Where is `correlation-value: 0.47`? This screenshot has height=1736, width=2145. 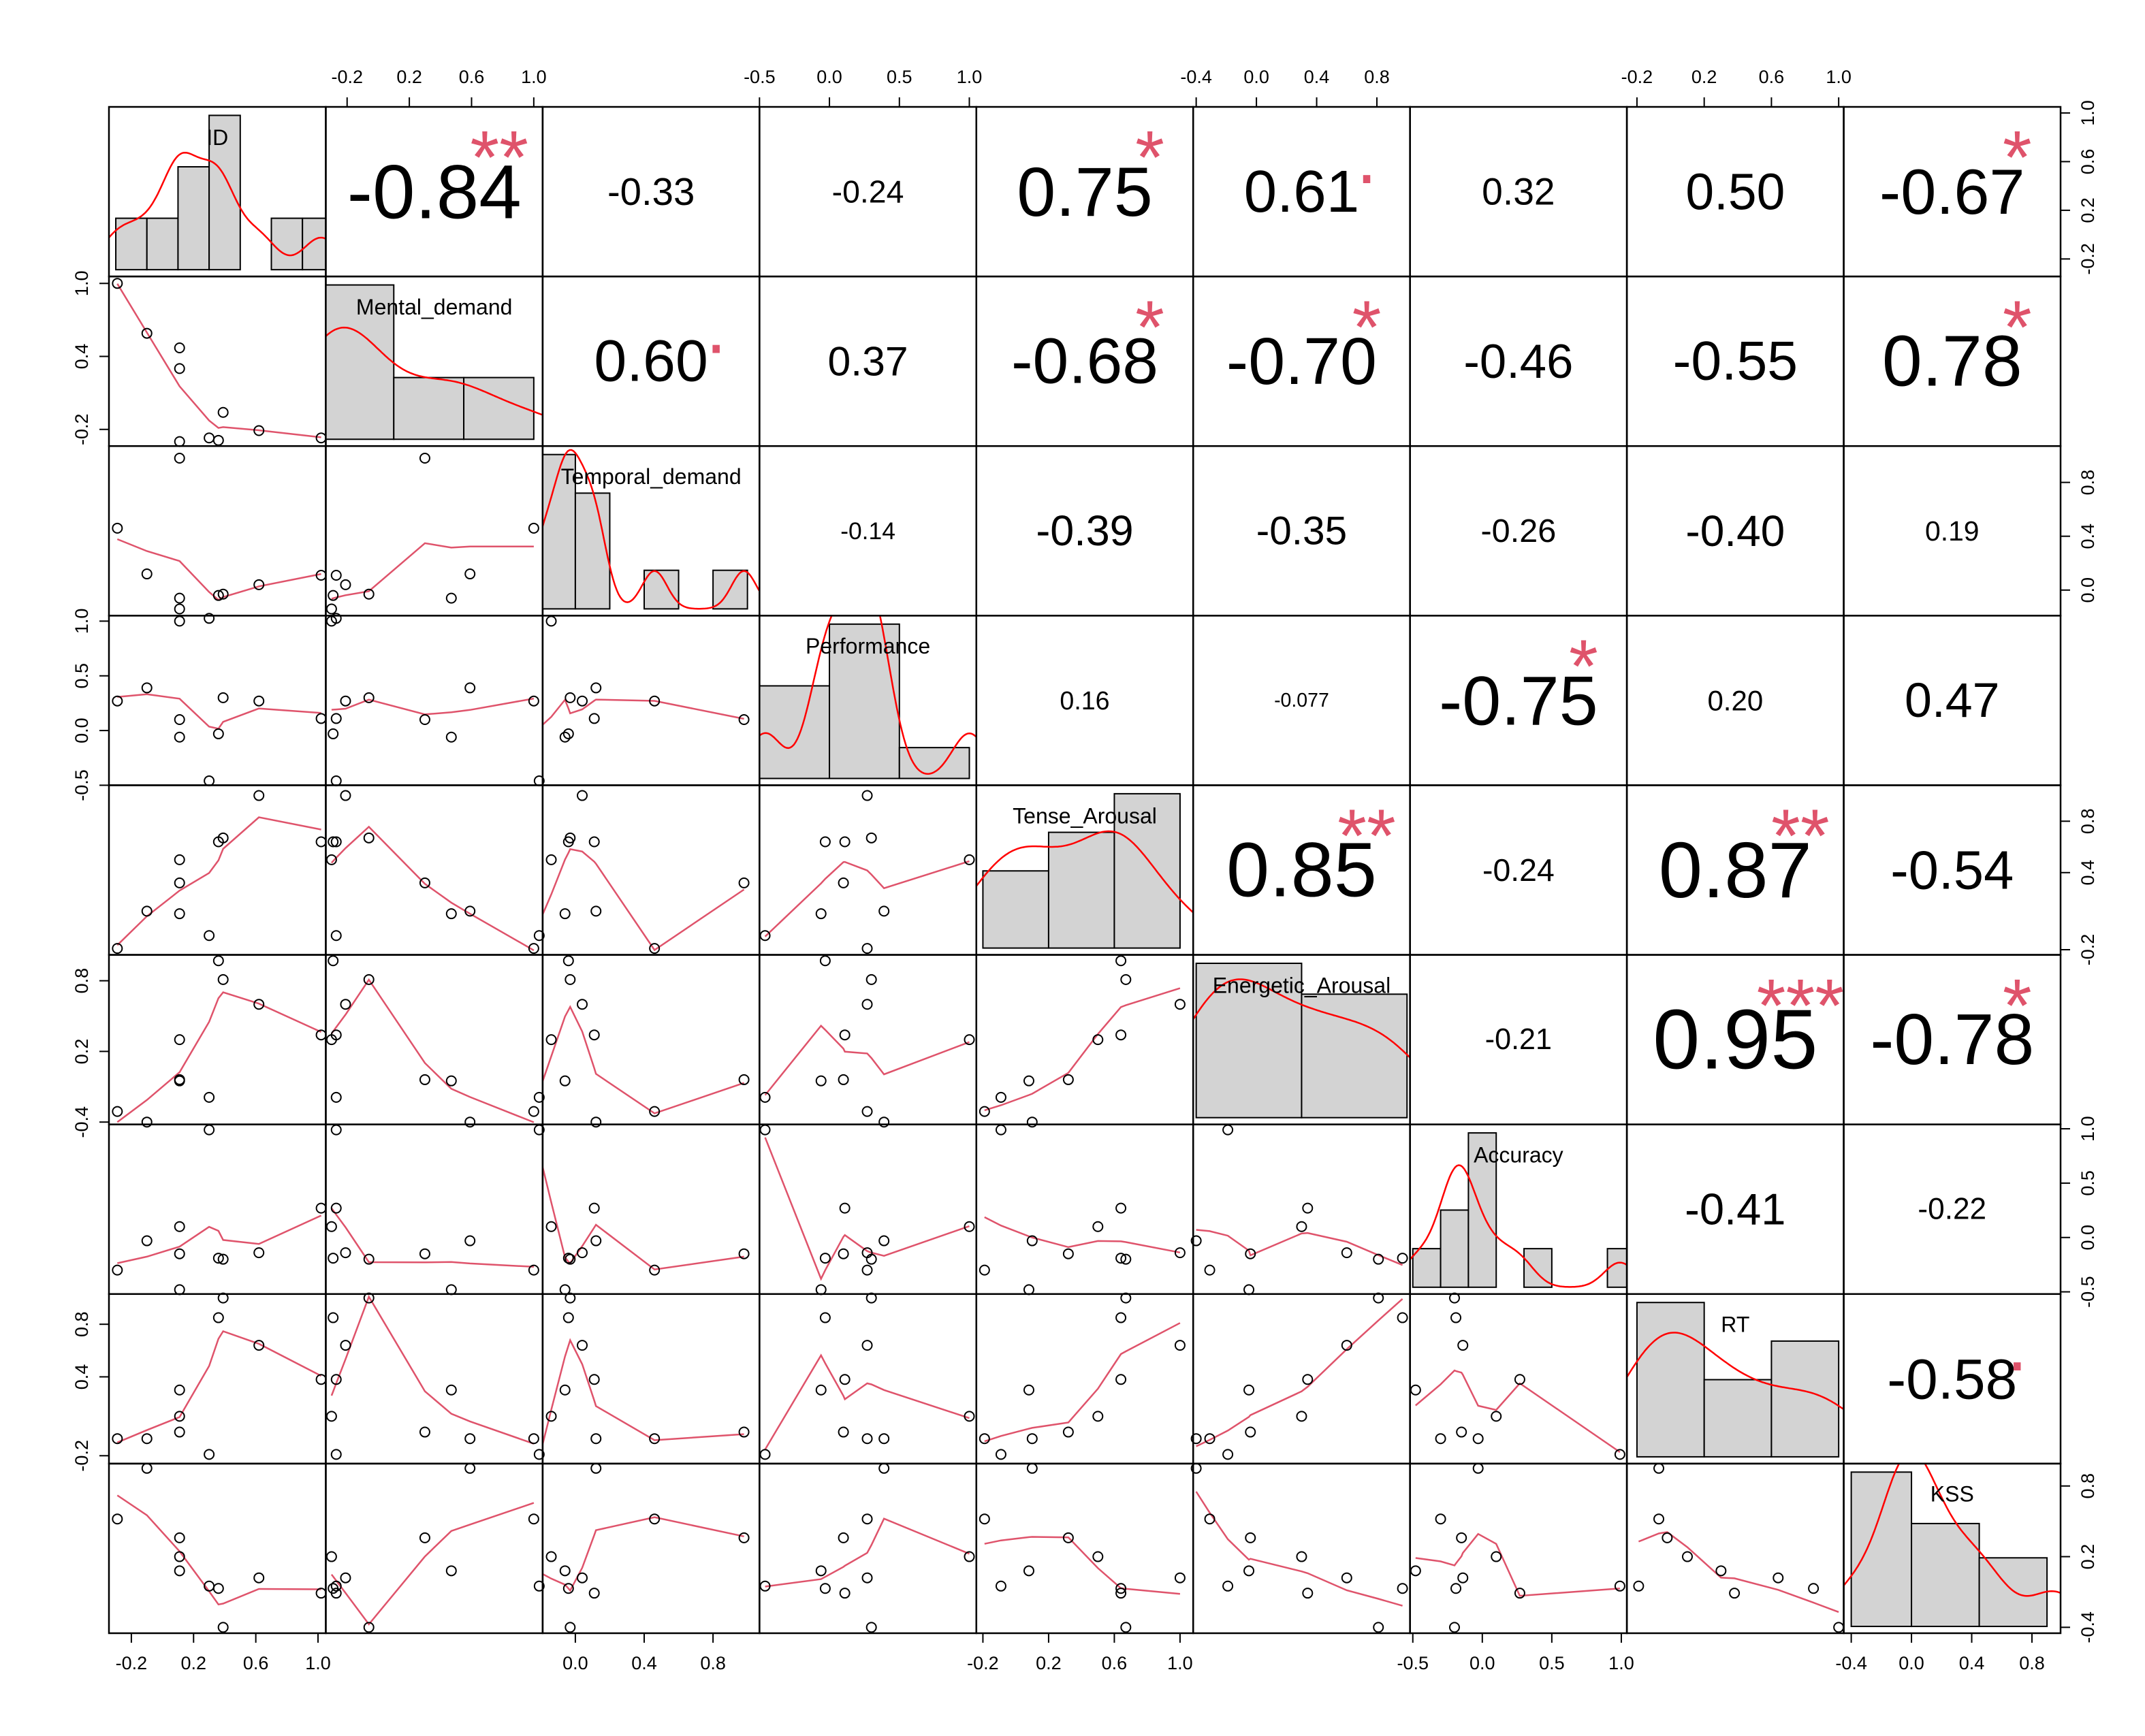
correlation-value: 0.47 is located at coordinates (1953, 700).